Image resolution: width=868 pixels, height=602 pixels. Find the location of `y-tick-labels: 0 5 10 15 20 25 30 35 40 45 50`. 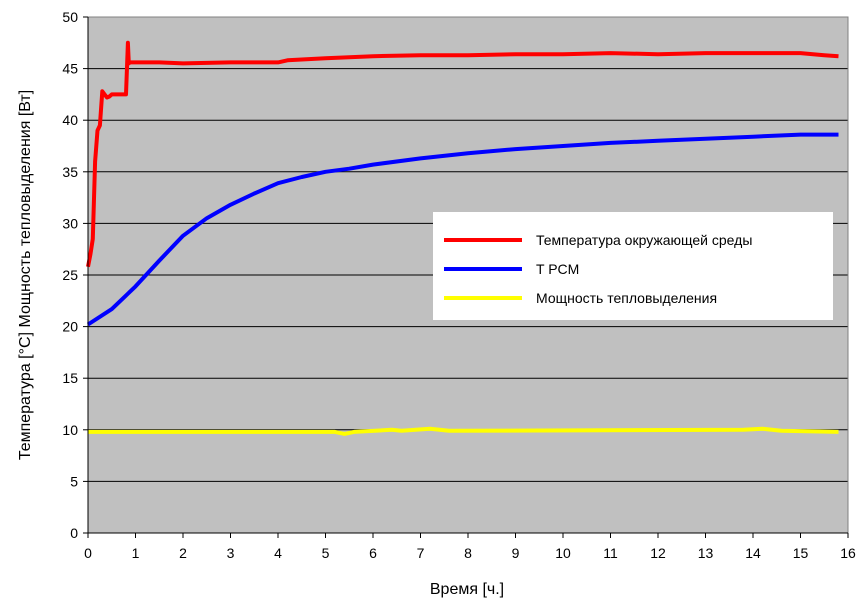

y-tick-labels: 0 5 10 15 20 25 30 35 40 45 50 is located at coordinates (70, 275).